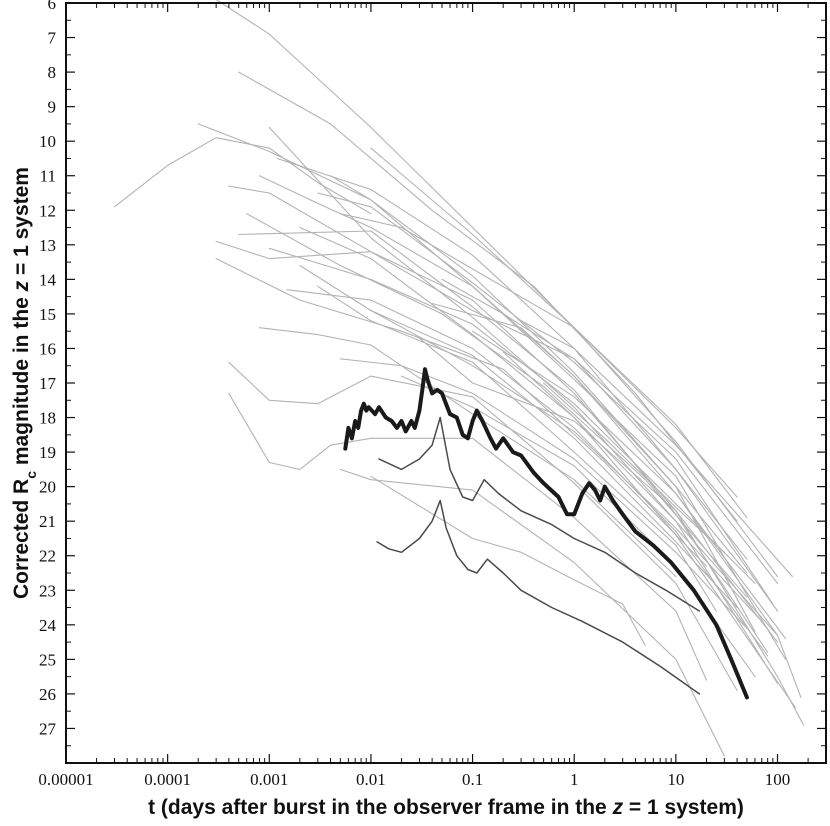 The height and width of the screenshot is (826, 830). Describe the element at coordinates (269, 779) in the screenshot. I see `x-tick-label: 0.001` at that location.